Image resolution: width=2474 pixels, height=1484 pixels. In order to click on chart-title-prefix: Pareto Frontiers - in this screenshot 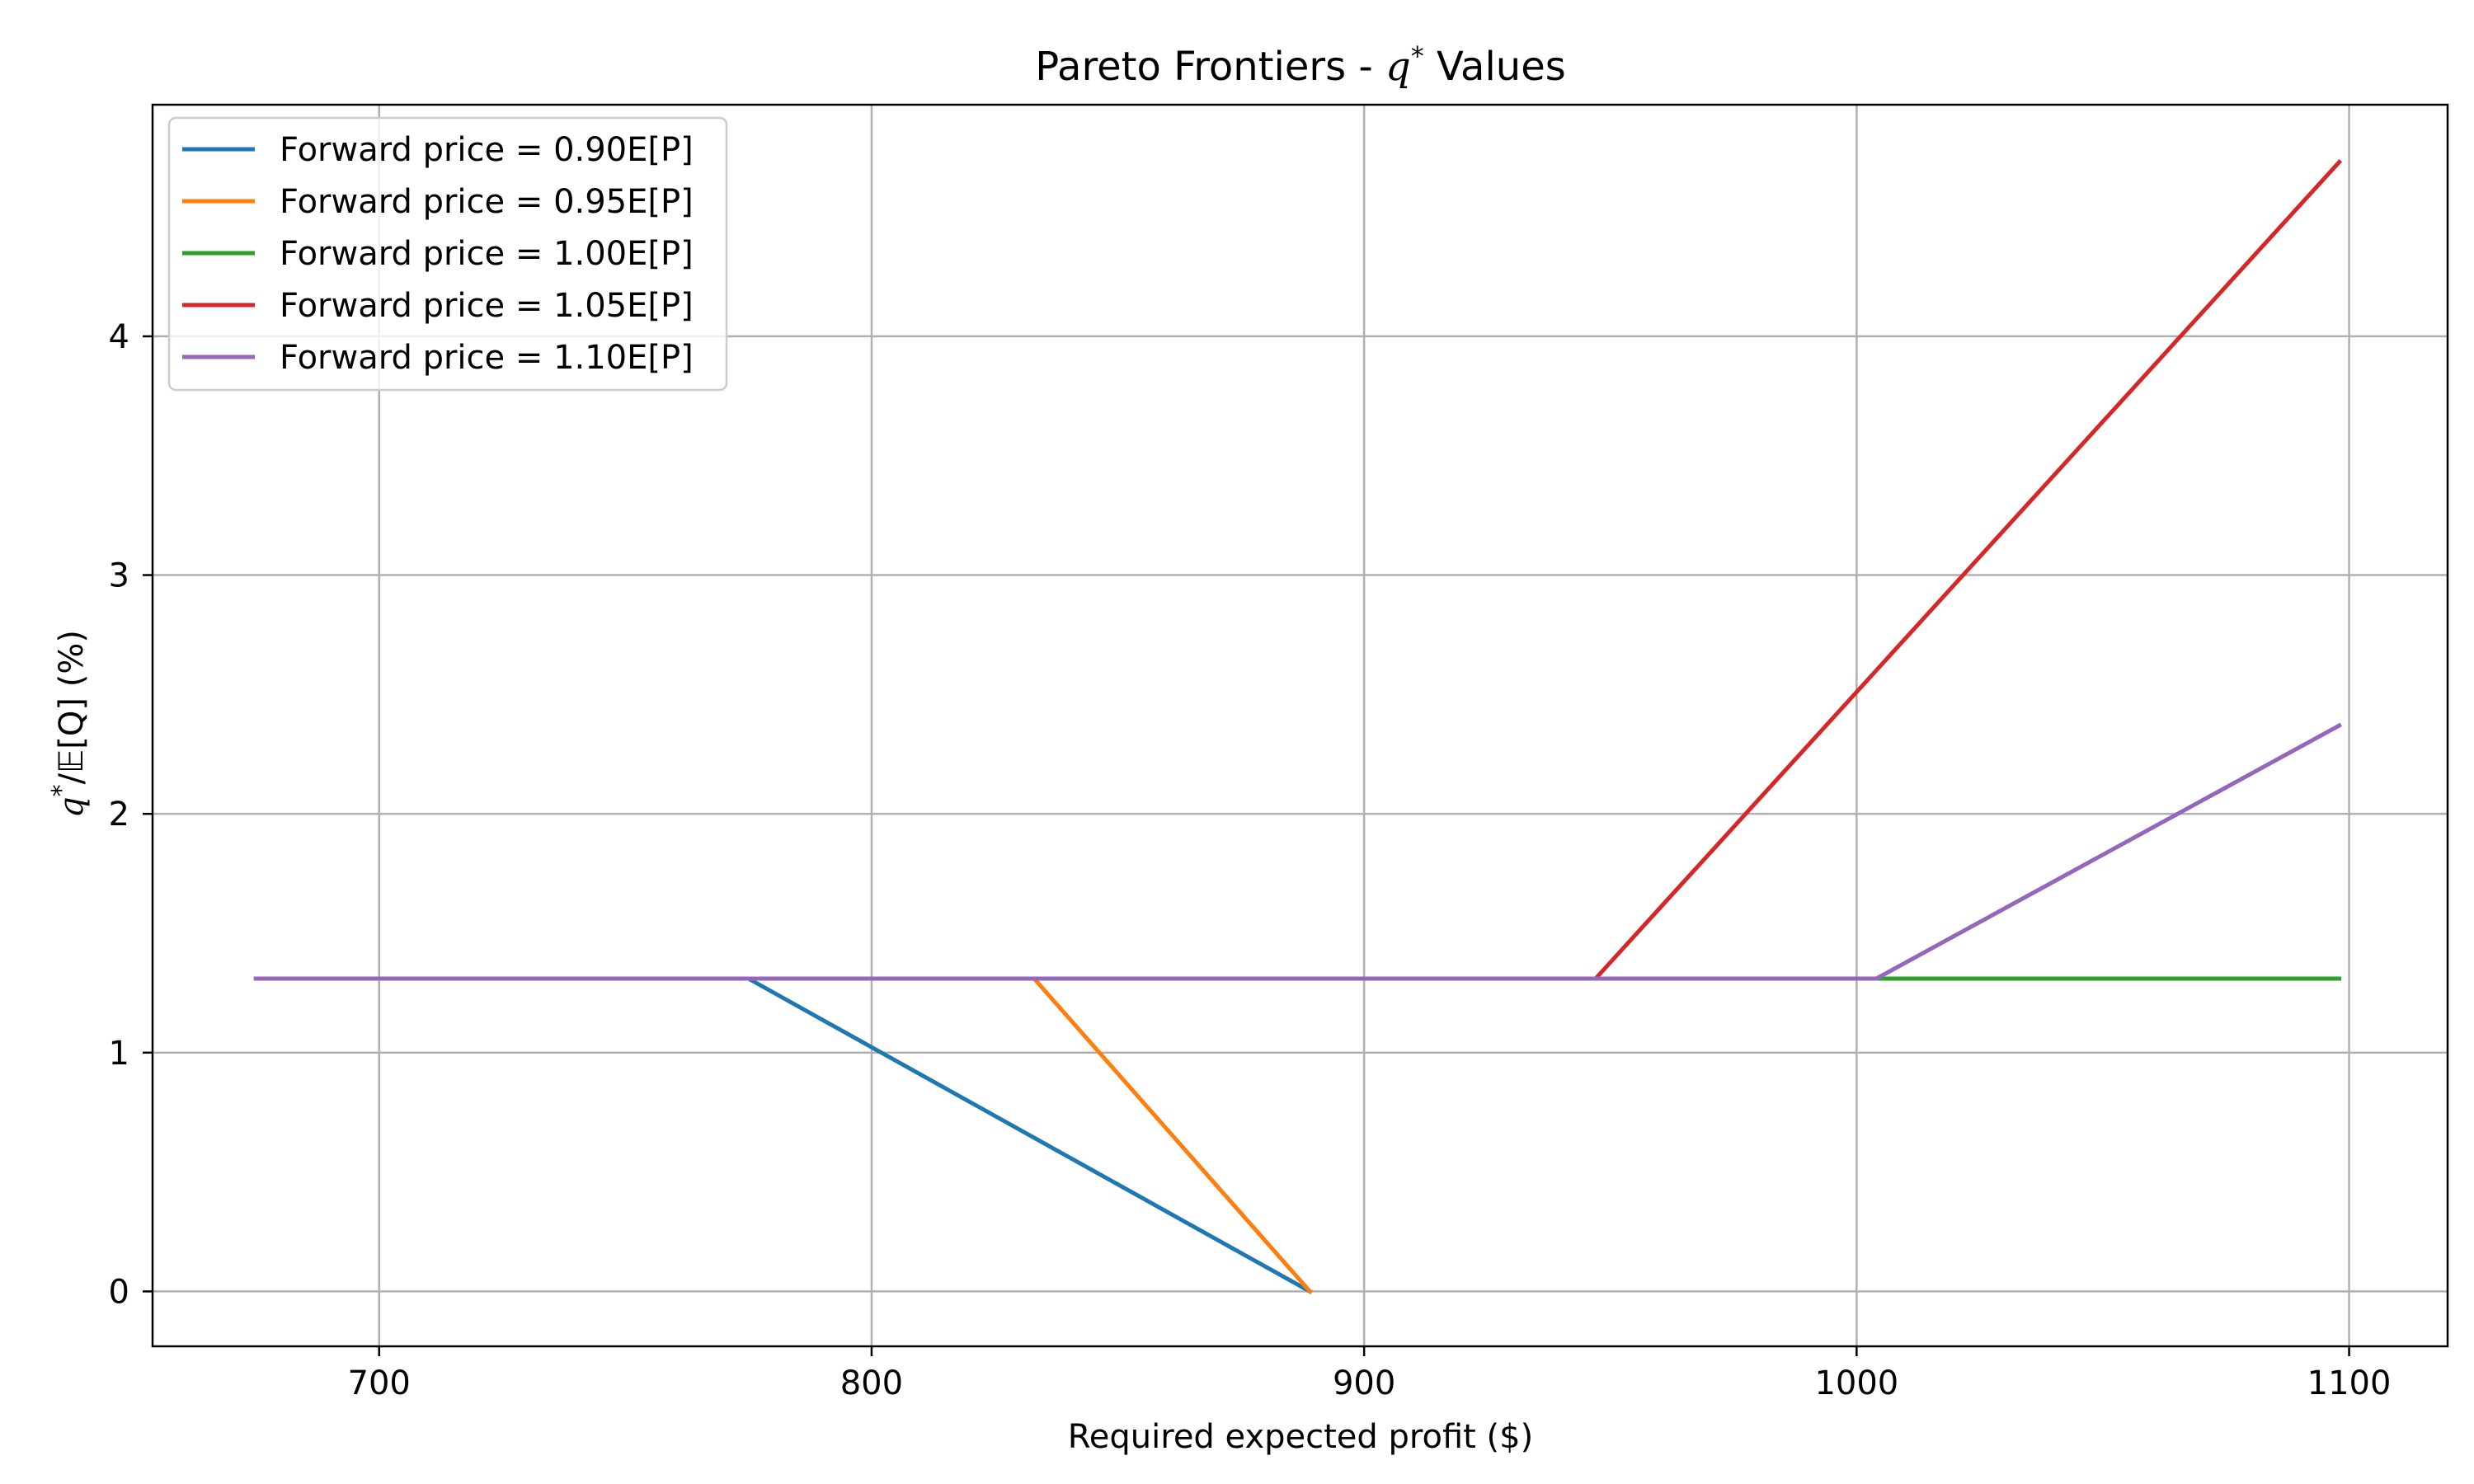, I will do `click(1210, 67)`.